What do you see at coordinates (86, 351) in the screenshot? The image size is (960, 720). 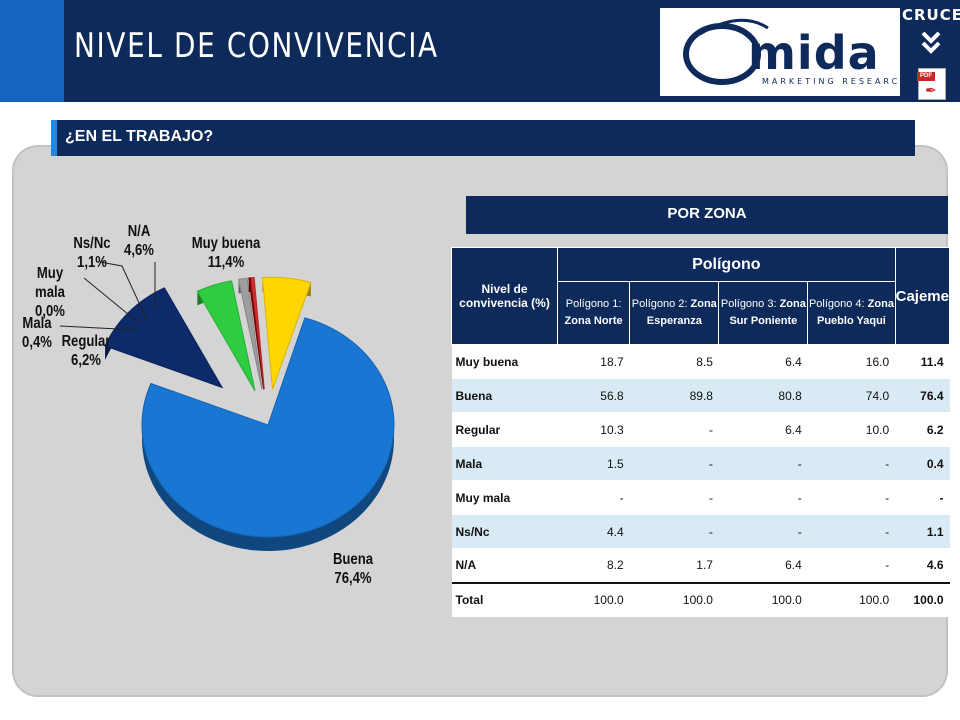 I see `pie-label-regular: Regular 6,2%` at bounding box center [86, 351].